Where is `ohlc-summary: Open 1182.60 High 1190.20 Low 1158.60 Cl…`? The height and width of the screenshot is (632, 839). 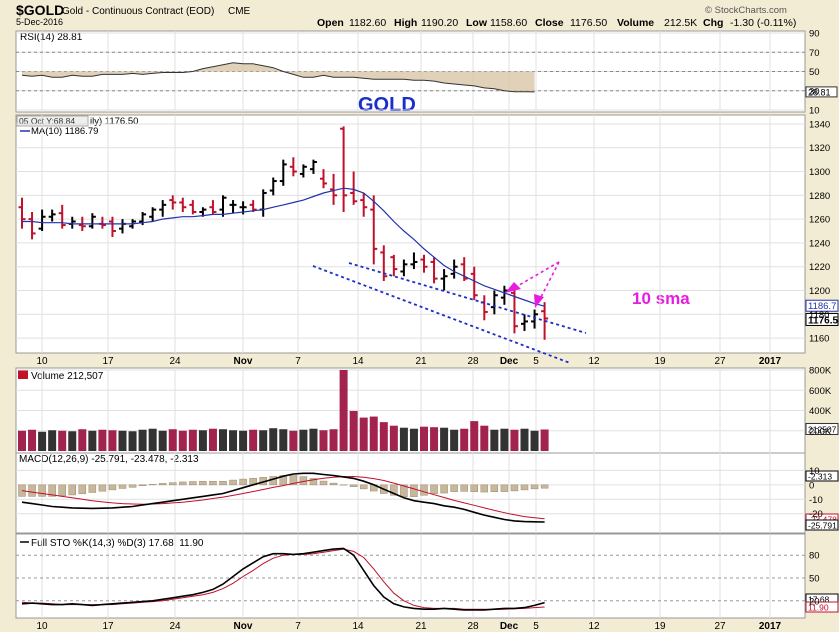
ohlc-summary: Open 1182.60 High 1190.20 Low 1158.60 Cl… is located at coordinates (556, 23).